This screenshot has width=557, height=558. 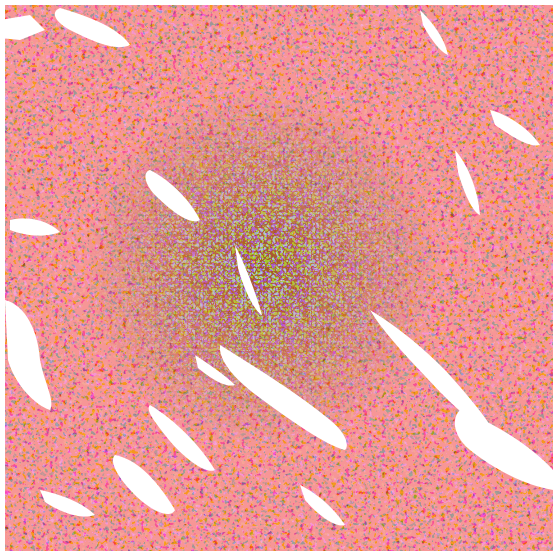 What do you see at coordinates (28, 355) in the screenshot?
I see `lake-left` at bounding box center [28, 355].